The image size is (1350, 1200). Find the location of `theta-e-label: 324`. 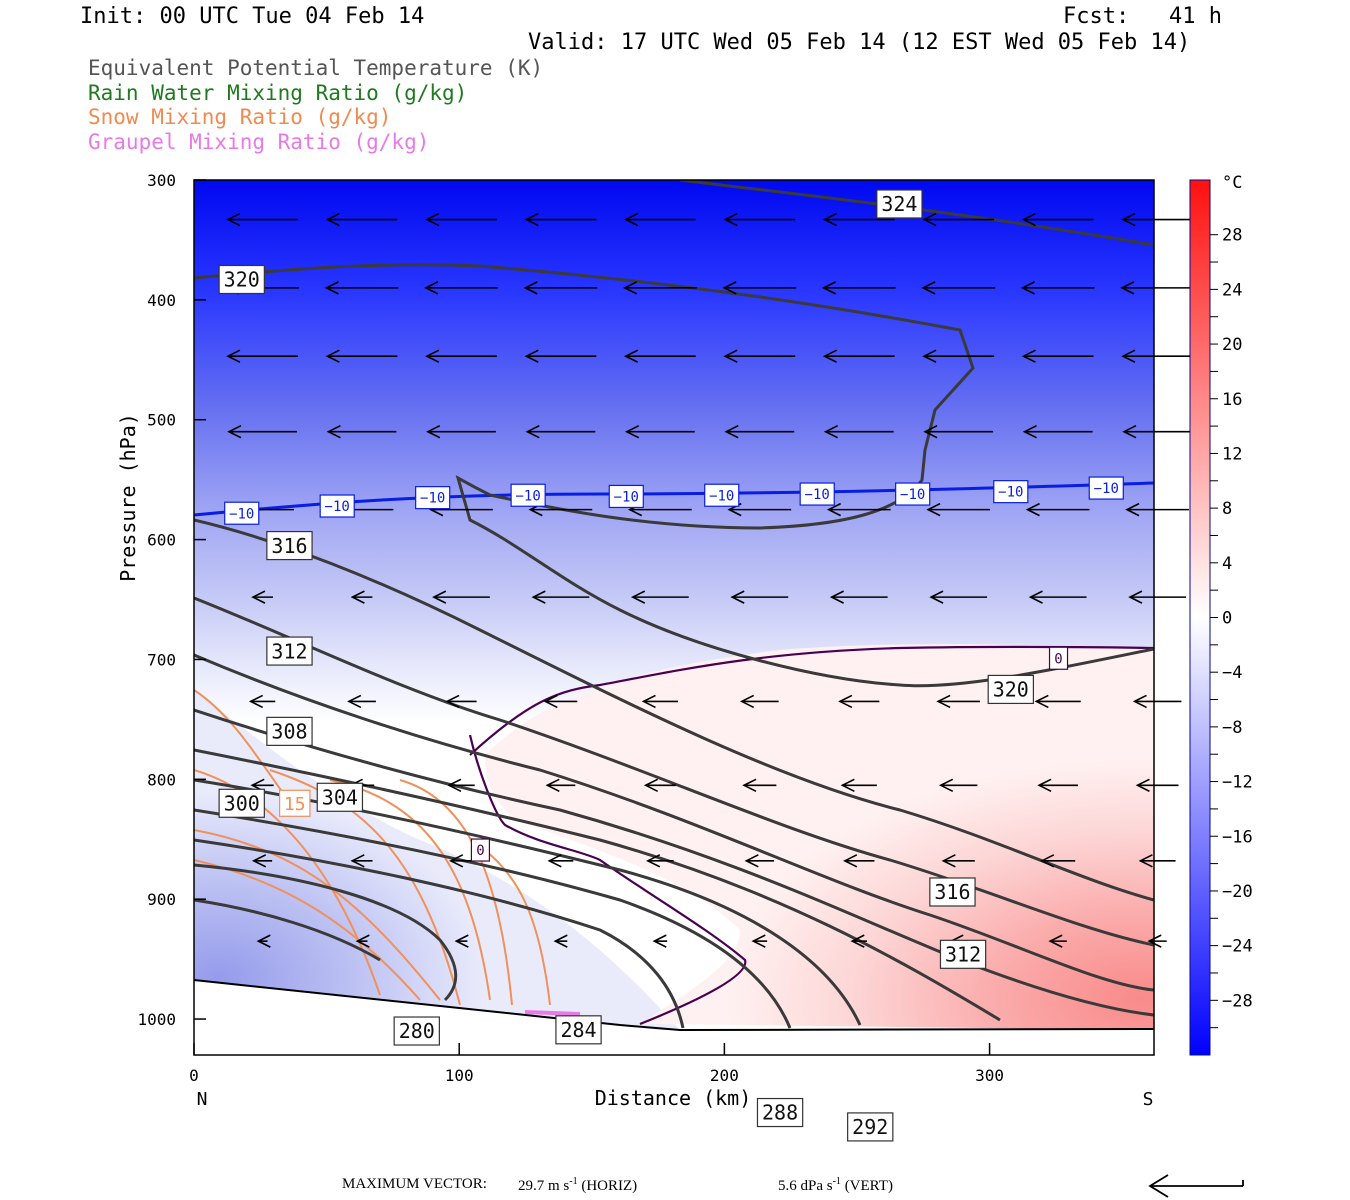

theta-e-label: 324 is located at coordinates (899, 204).